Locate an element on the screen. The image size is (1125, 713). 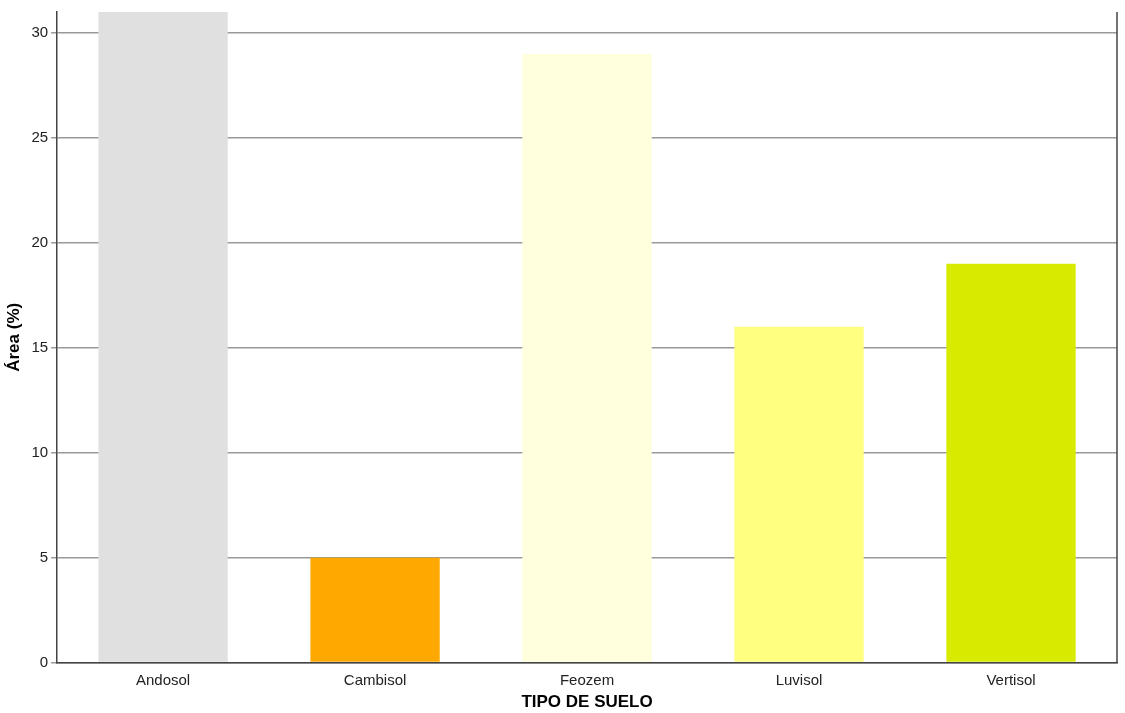
y-tick-label: 5 is located at coordinates (44, 556).